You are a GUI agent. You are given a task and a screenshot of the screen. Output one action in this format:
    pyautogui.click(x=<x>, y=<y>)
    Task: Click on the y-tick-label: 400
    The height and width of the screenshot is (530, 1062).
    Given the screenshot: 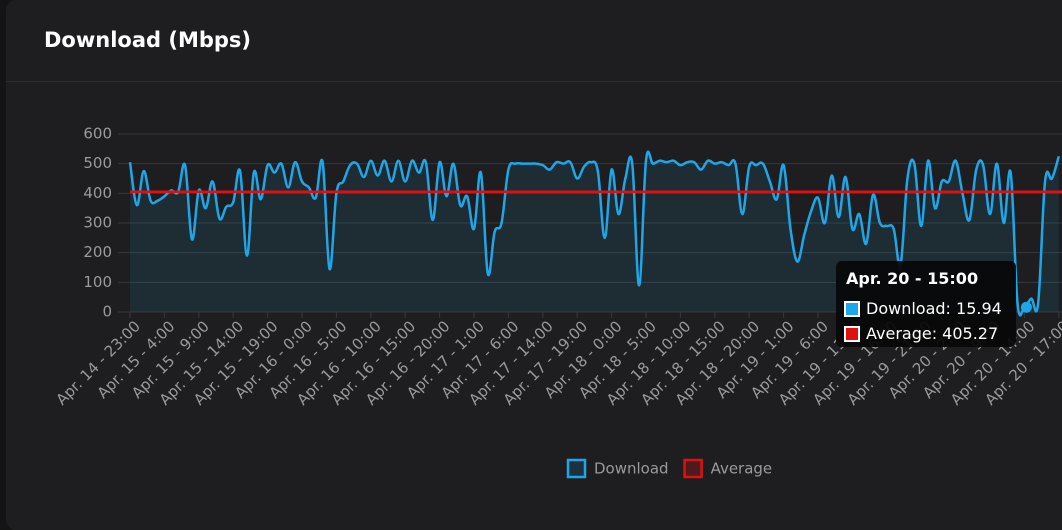 What is the action you would take?
    pyautogui.click(x=97, y=193)
    